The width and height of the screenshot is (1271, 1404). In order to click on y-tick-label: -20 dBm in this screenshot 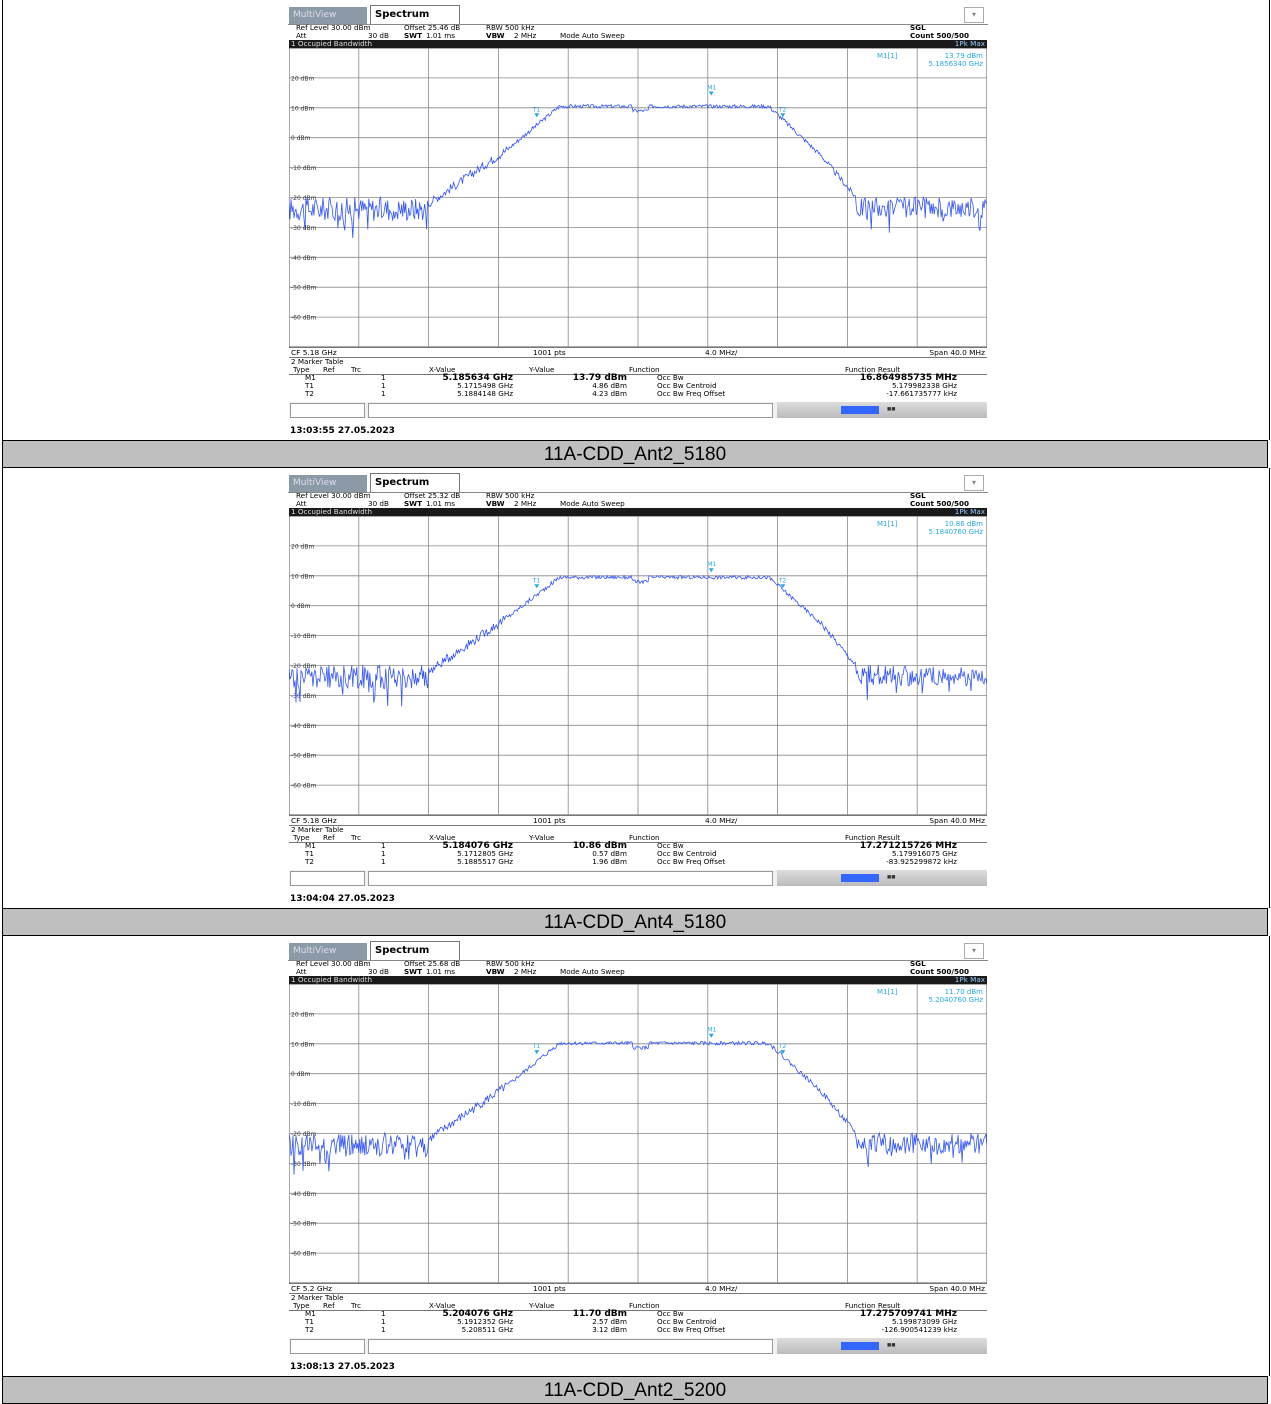, I will do `click(304, 666)`.